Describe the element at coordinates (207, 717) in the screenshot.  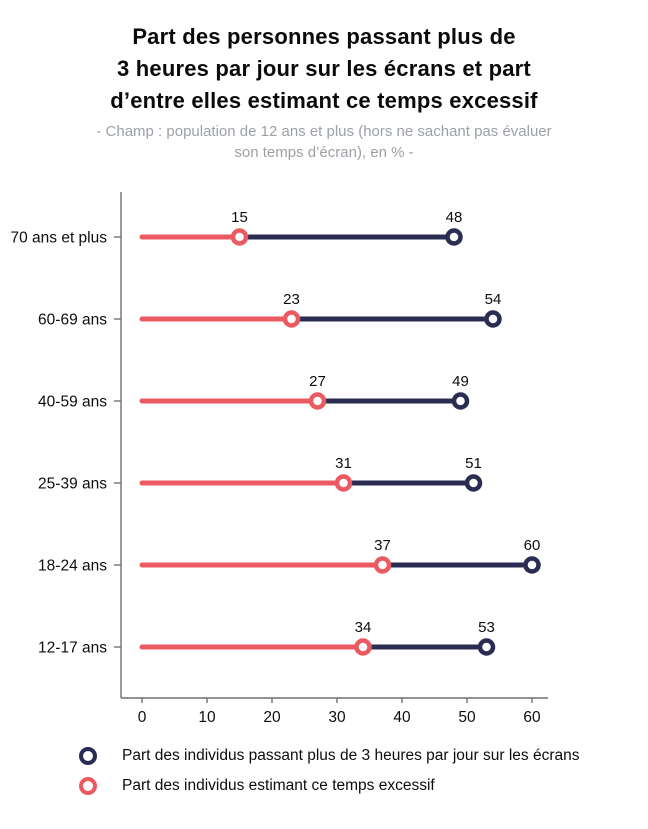
I see `x-axis-tick-label: 10` at that location.